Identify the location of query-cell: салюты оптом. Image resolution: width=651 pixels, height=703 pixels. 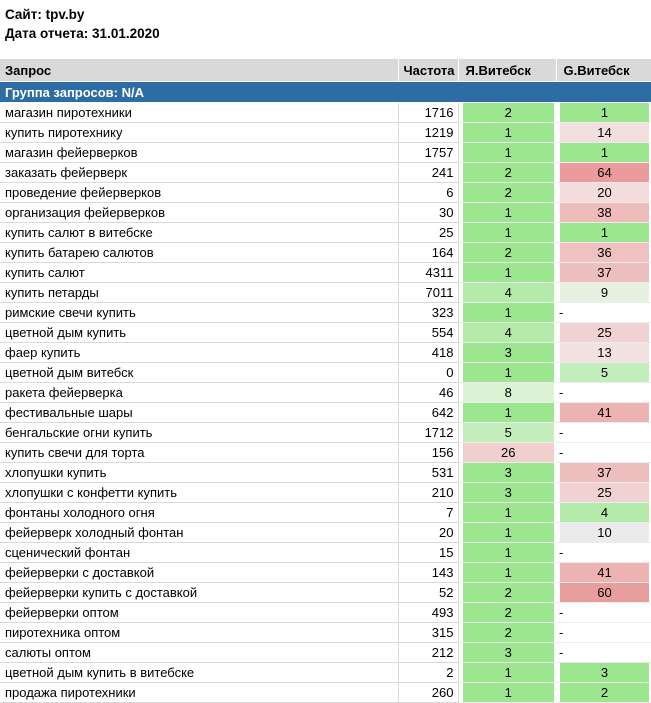
(199, 652).